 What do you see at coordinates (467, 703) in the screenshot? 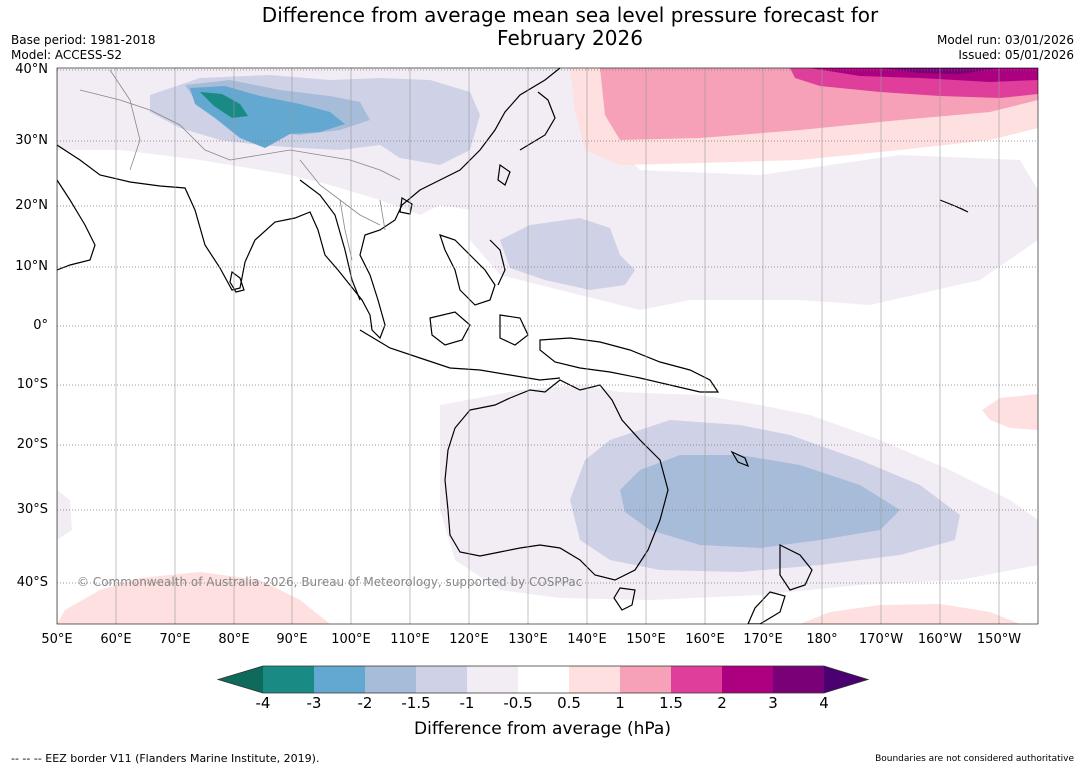
I see `colorbar-tick-label: -1` at bounding box center [467, 703].